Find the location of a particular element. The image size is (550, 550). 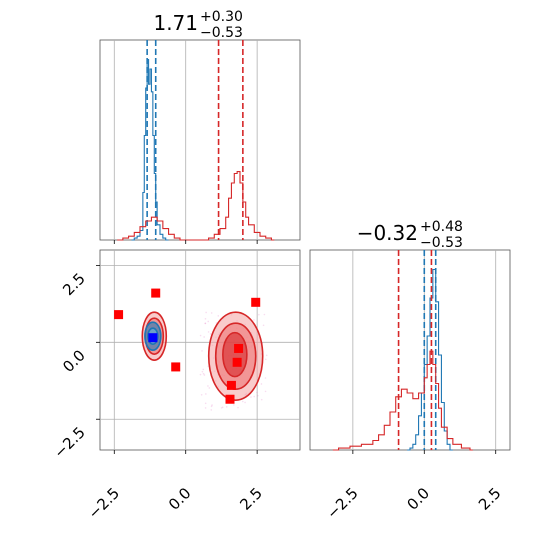

panel-bottom-left-frame is located at coordinates (200, 350).